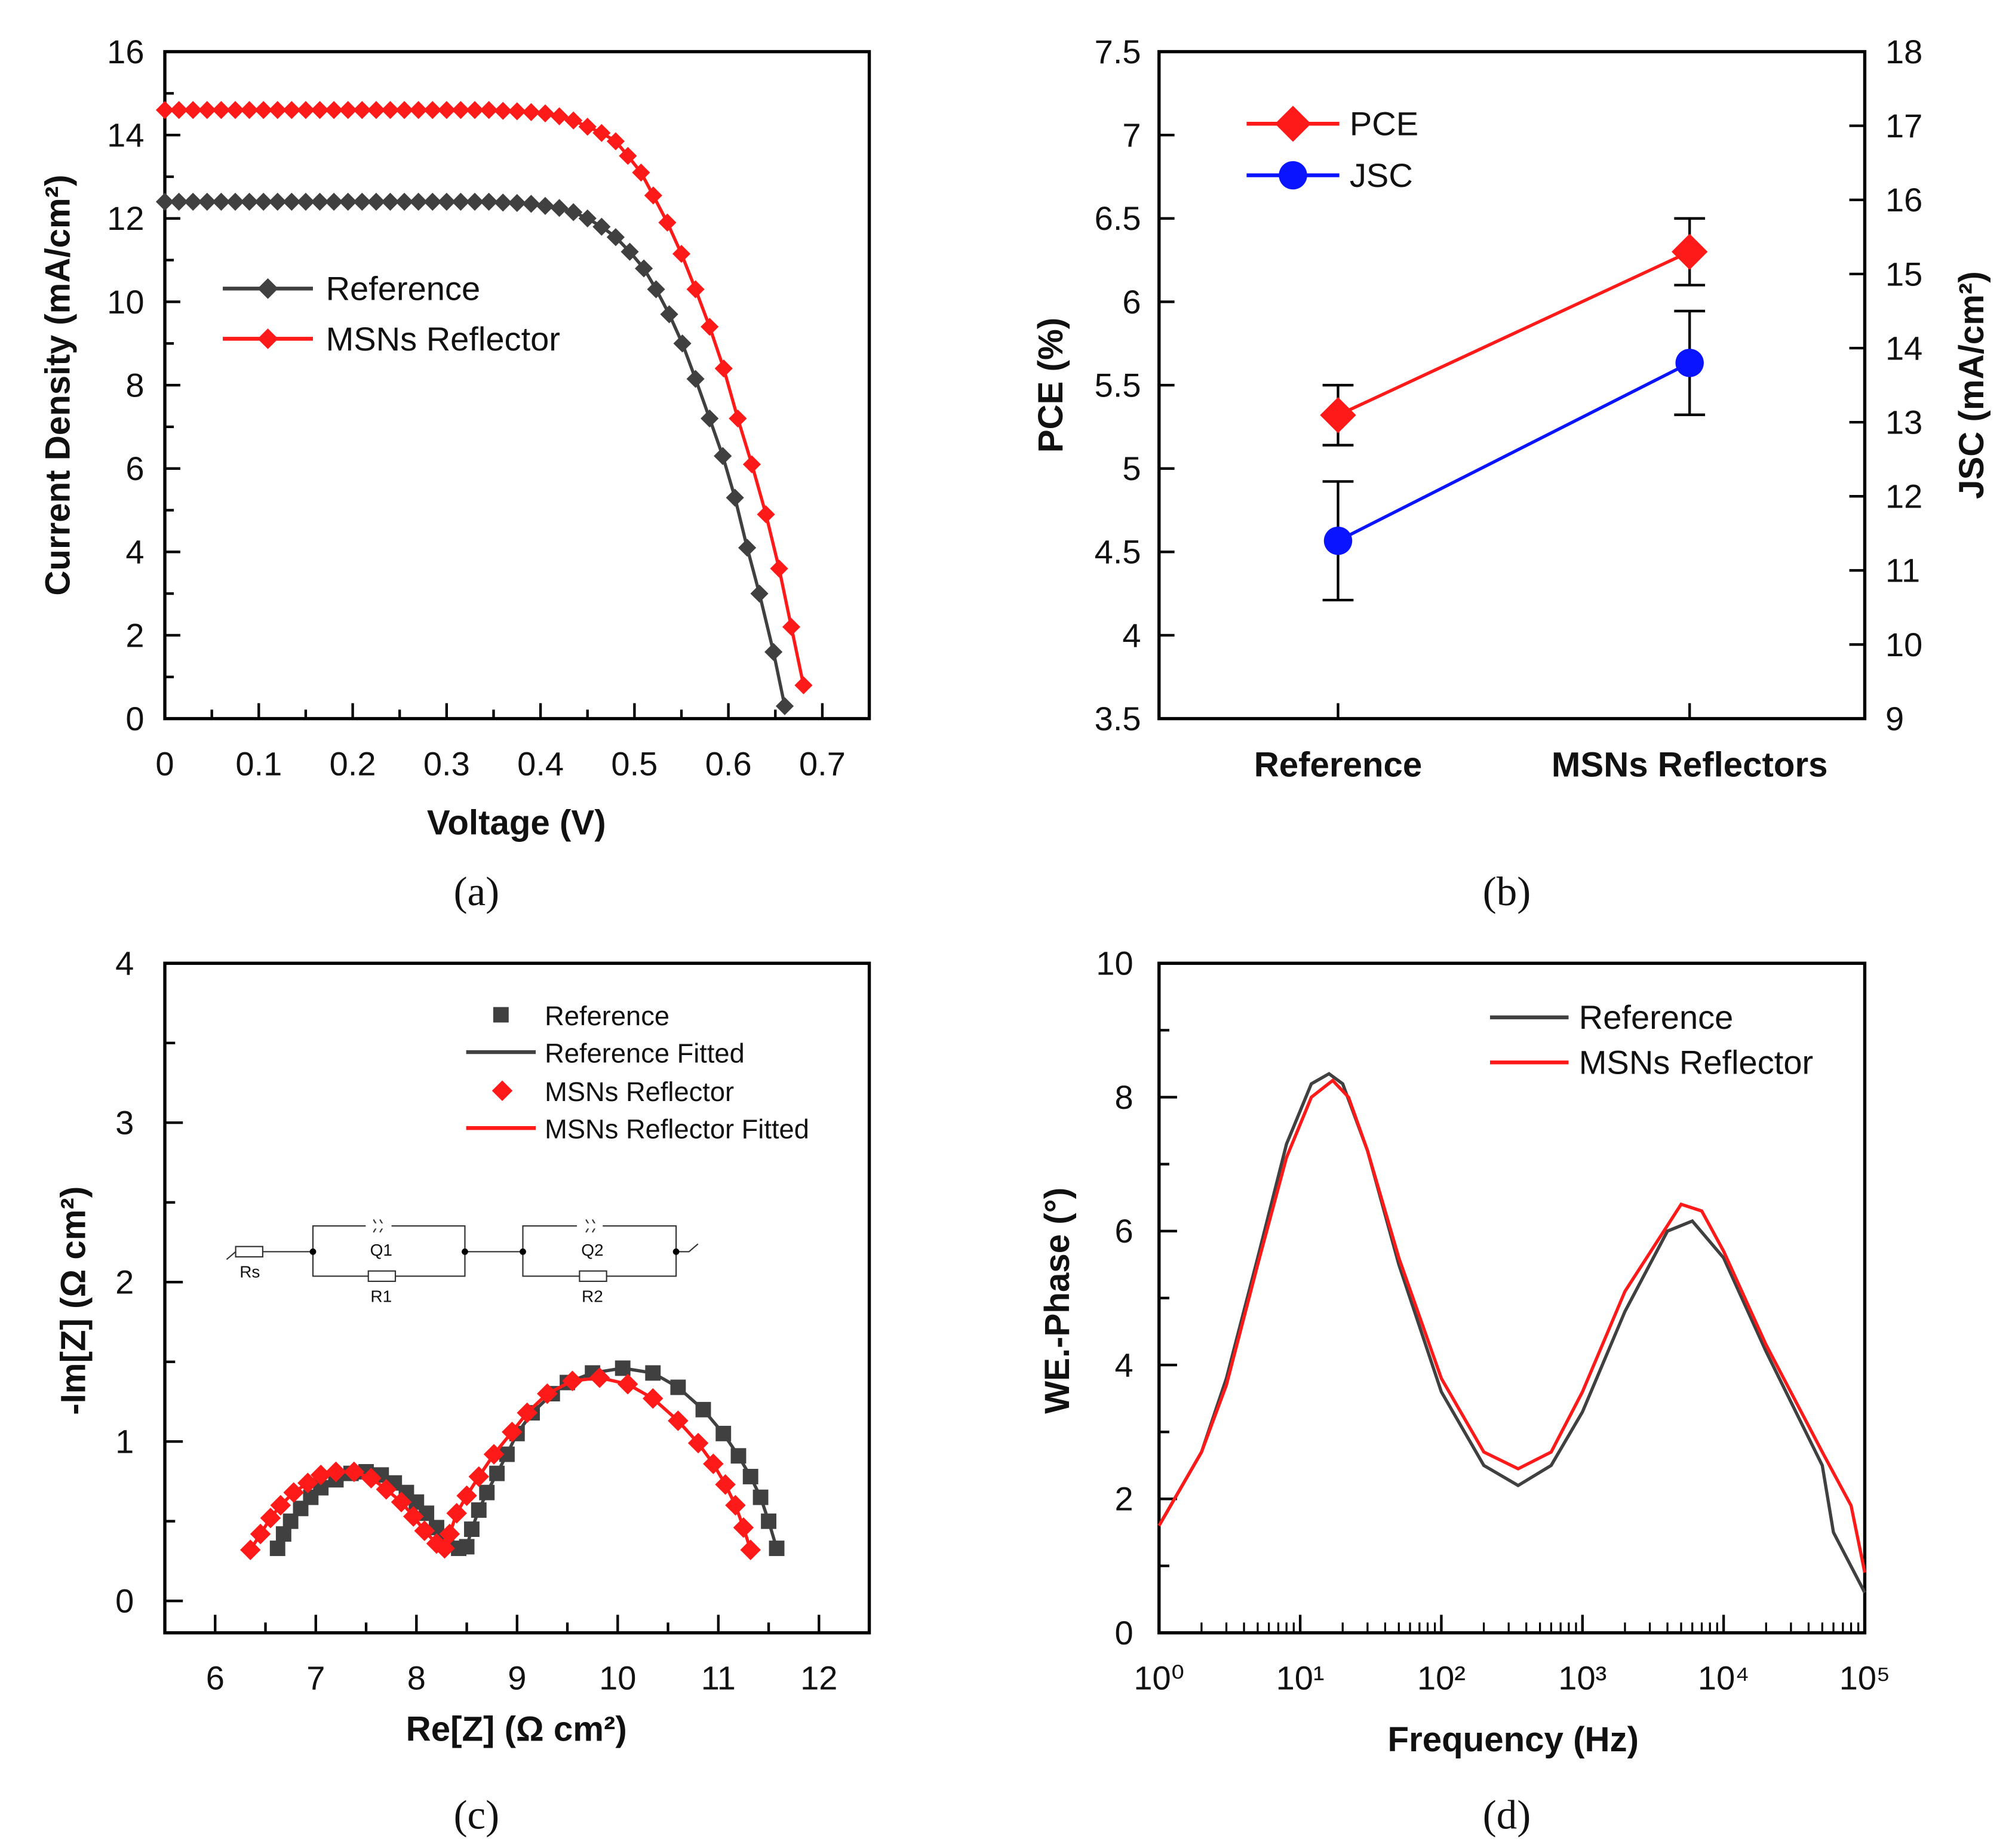  I want to click on legend-label: Reference Fitted, so click(645, 1053).